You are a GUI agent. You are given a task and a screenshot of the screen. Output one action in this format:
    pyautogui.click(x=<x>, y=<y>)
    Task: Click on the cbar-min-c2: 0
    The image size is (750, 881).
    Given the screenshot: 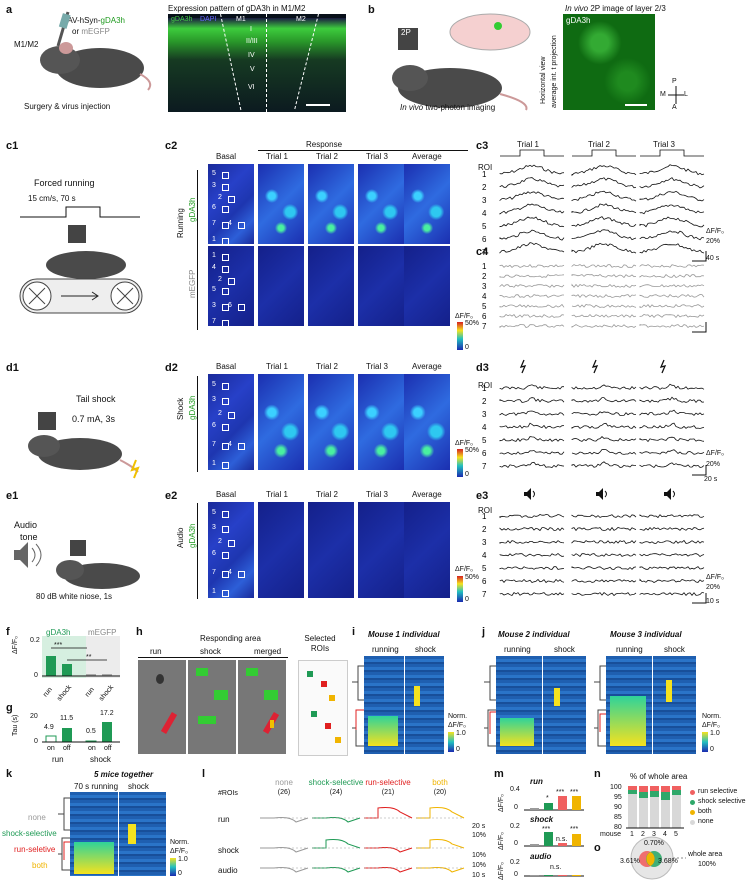 What is the action you would take?
    pyautogui.click(x=467, y=347)
    